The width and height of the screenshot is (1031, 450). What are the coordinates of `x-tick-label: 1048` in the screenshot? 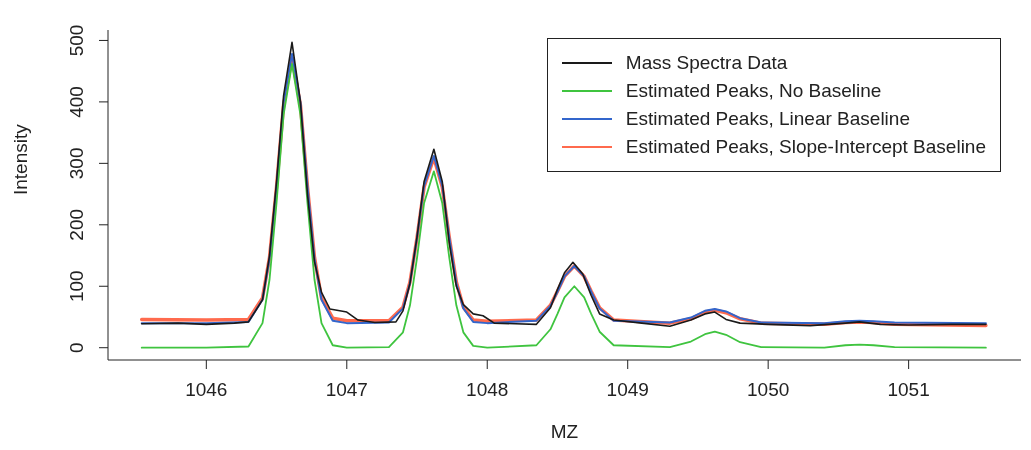 It's located at (487, 390).